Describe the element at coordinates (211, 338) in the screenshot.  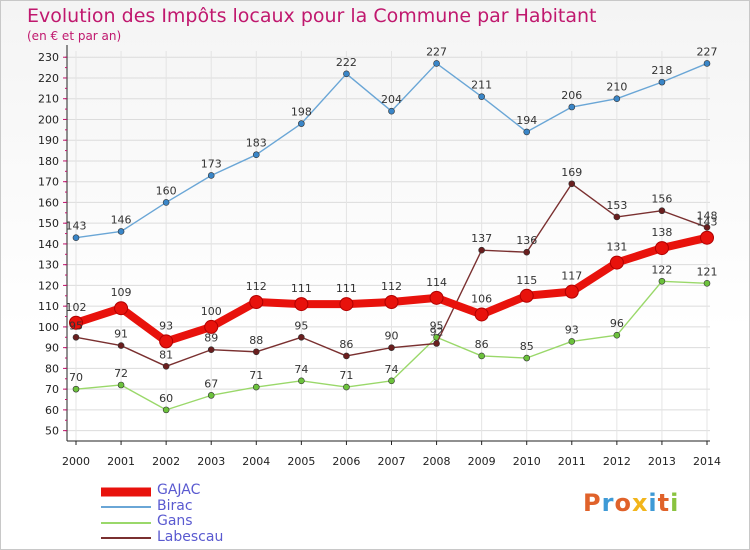
I see `data-label: 89` at that location.